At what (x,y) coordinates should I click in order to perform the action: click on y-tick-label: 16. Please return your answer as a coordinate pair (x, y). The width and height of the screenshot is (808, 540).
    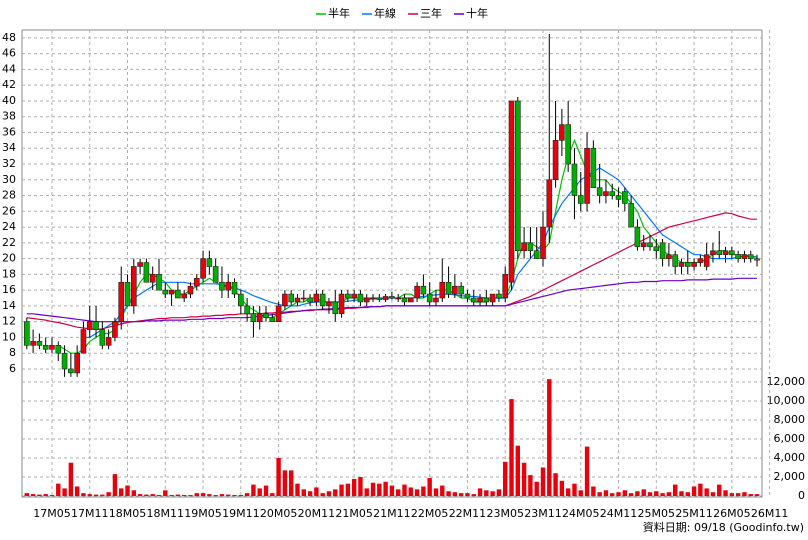
    Looking at the image, I should click on (9, 289).